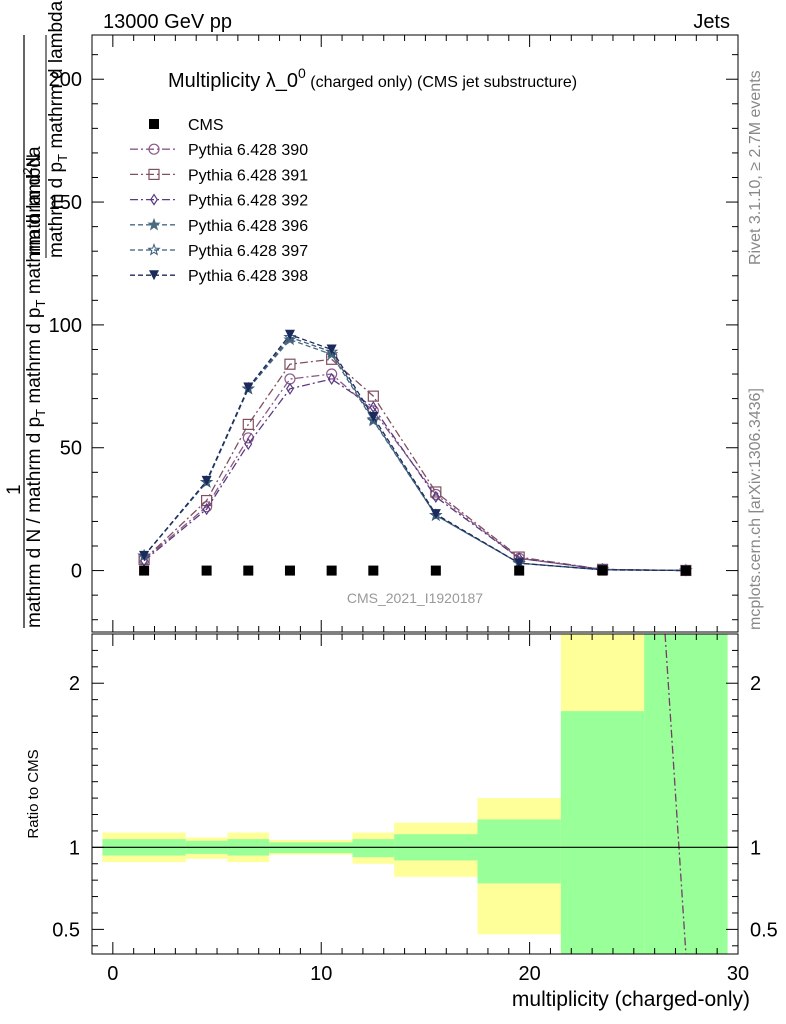  Describe the element at coordinates (248, 276) in the screenshot. I see `legend-label: Pythia 6.428 398` at that location.